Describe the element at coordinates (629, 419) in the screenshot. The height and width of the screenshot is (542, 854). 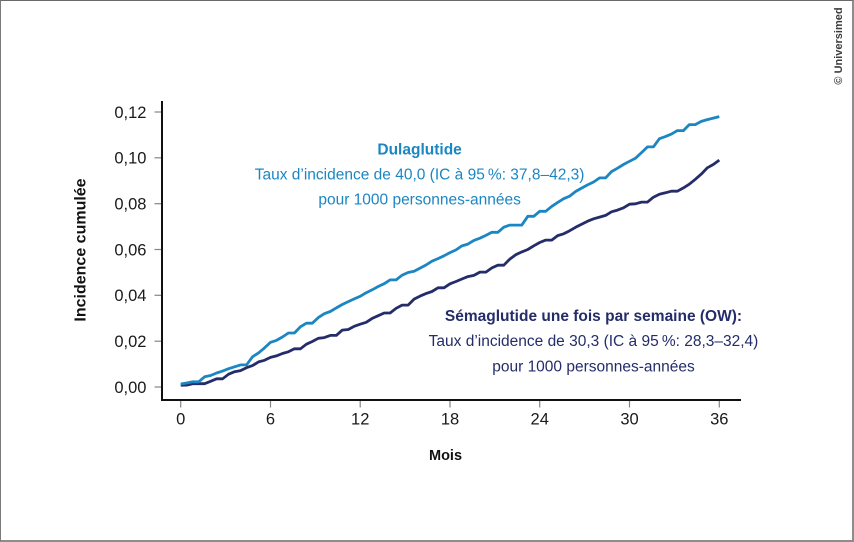
I see `svg-text: 30` at that location.